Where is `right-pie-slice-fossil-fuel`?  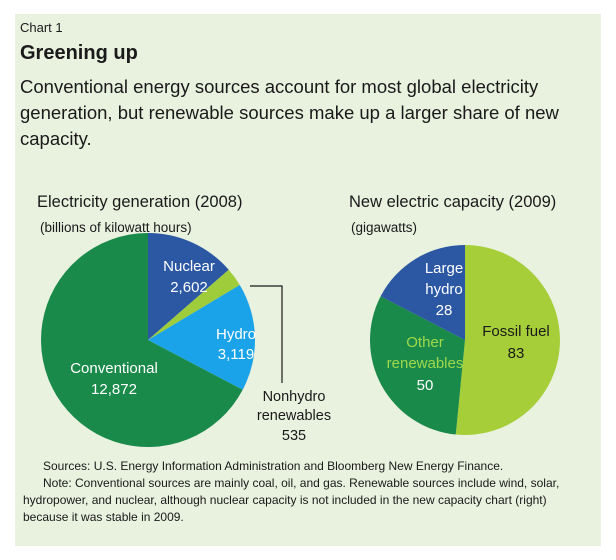
right-pie-slice-fossil-fuel is located at coordinates (507, 340).